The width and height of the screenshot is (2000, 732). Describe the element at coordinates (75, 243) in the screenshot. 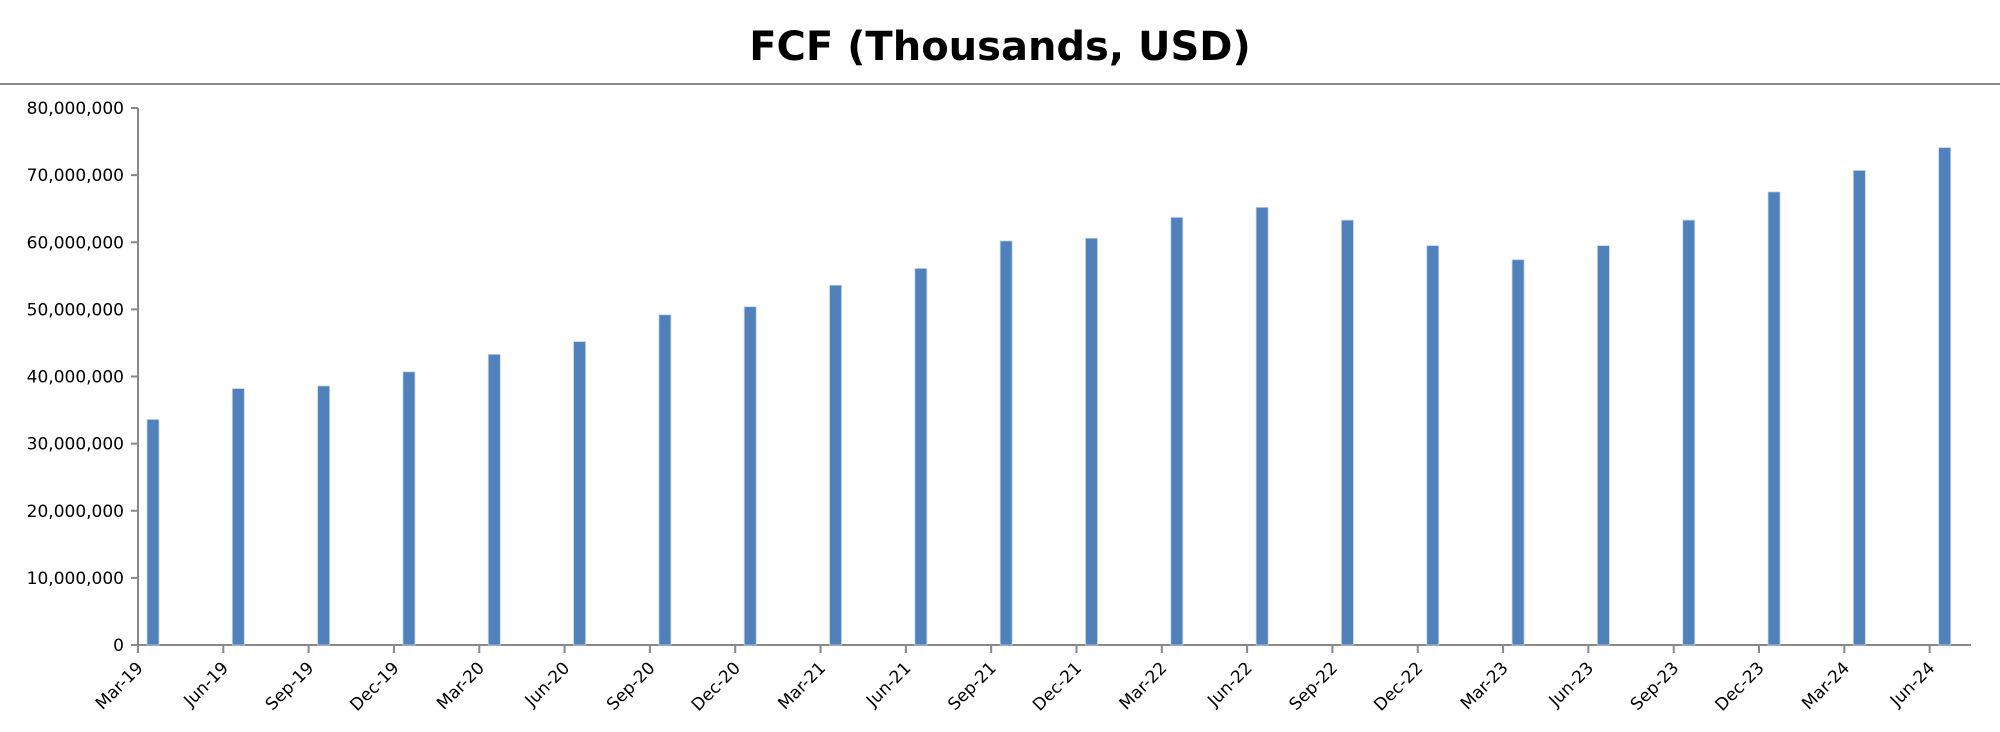

I see `y-tick-label: 60,000,000` at that location.